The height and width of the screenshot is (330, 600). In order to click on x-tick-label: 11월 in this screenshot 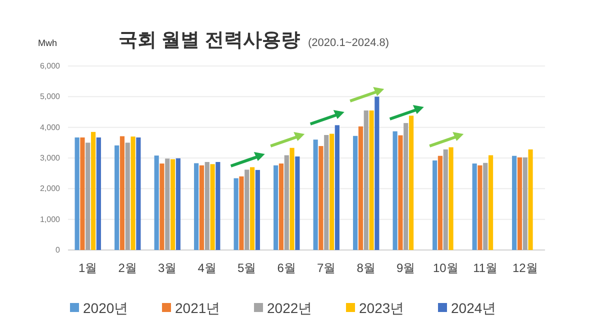, I will do `click(485, 268)`.